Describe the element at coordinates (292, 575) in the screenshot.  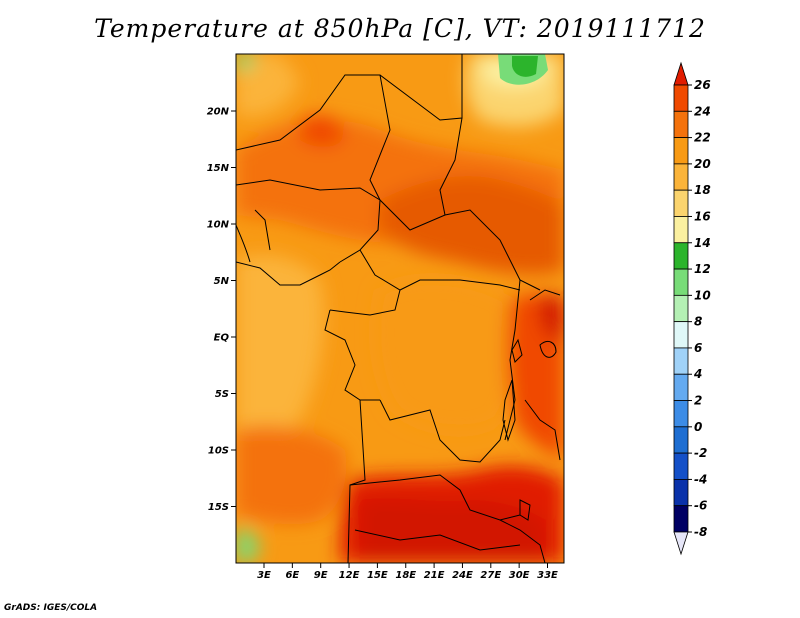
I see `lon-label: 6E` at that location.